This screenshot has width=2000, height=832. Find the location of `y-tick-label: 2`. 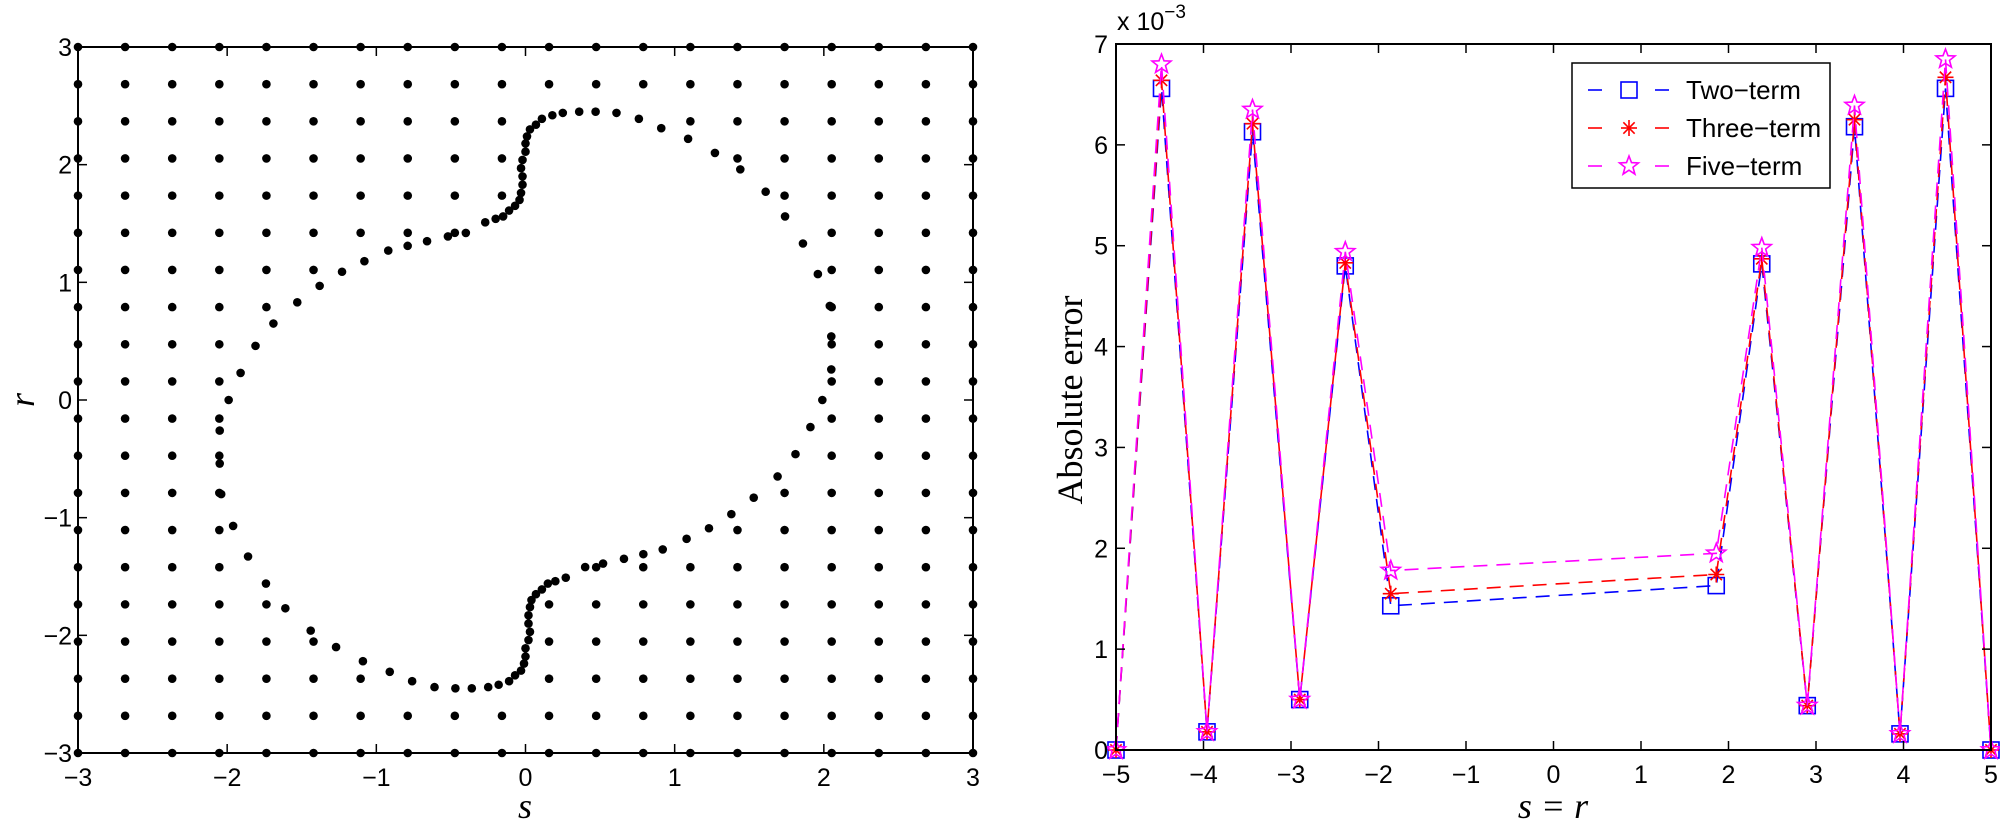

y-tick-label: 2 is located at coordinates (1101, 549).